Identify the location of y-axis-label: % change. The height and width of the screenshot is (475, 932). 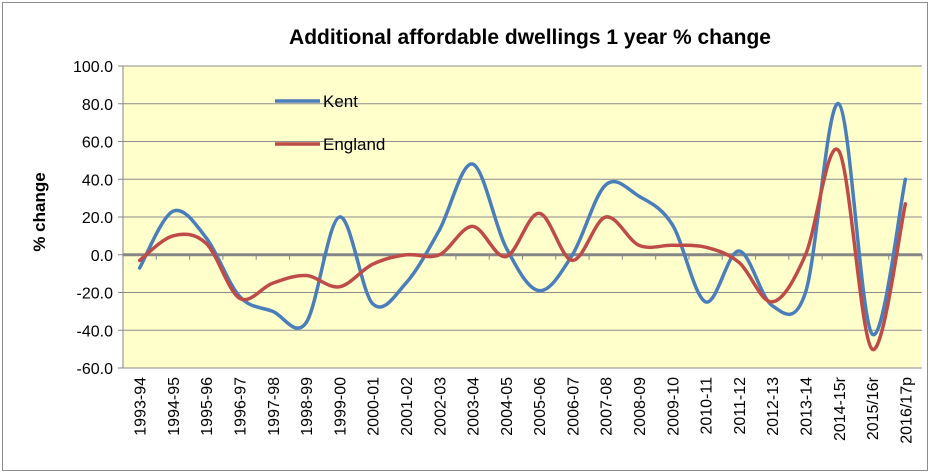
(39, 211).